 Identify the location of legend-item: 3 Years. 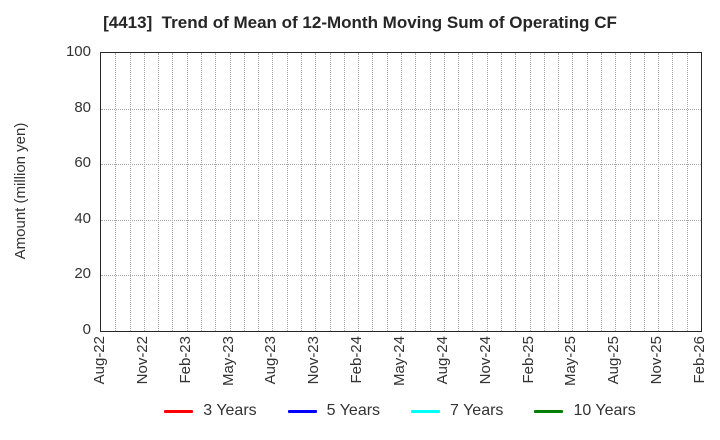
(210, 411).